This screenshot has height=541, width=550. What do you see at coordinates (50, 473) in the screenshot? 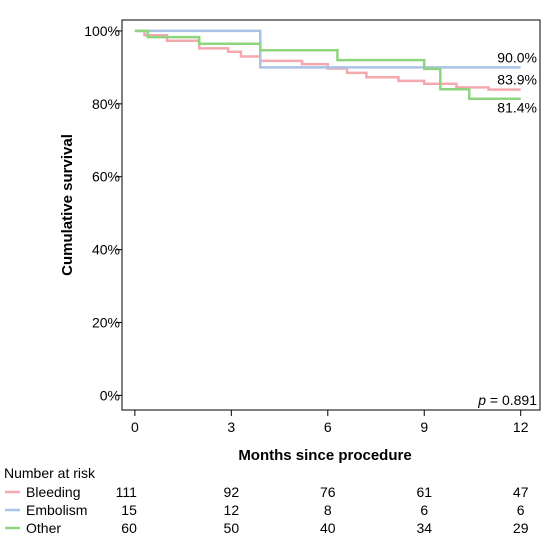
I see `risk-table-title: Number at risk` at bounding box center [50, 473].